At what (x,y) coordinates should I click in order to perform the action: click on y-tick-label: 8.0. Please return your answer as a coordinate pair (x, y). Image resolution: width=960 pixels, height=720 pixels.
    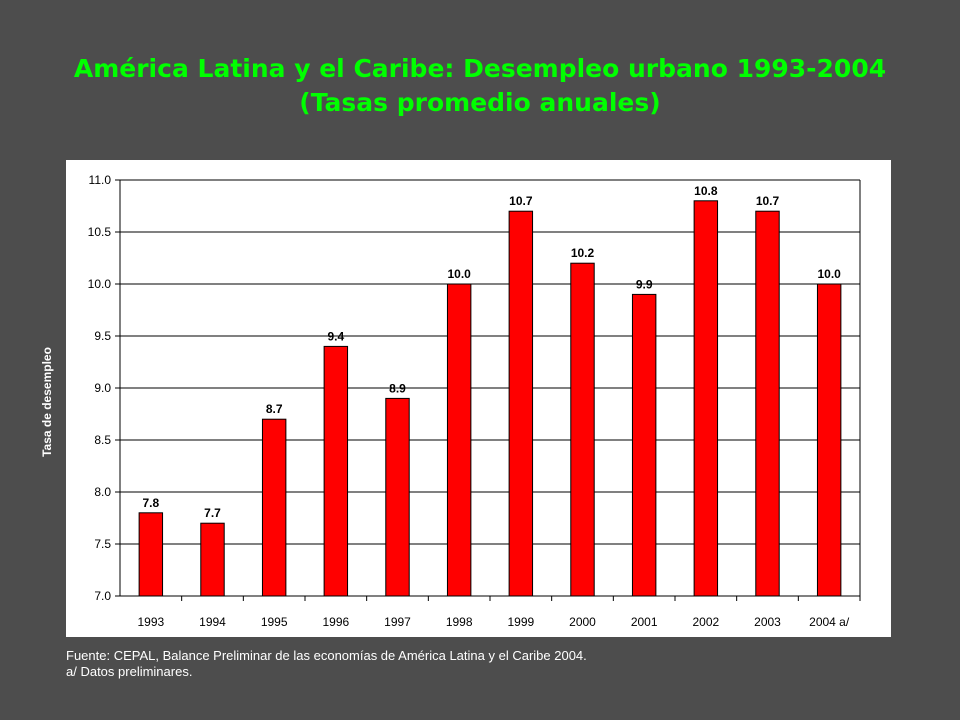
    Looking at the image, I should click on (102, 492).